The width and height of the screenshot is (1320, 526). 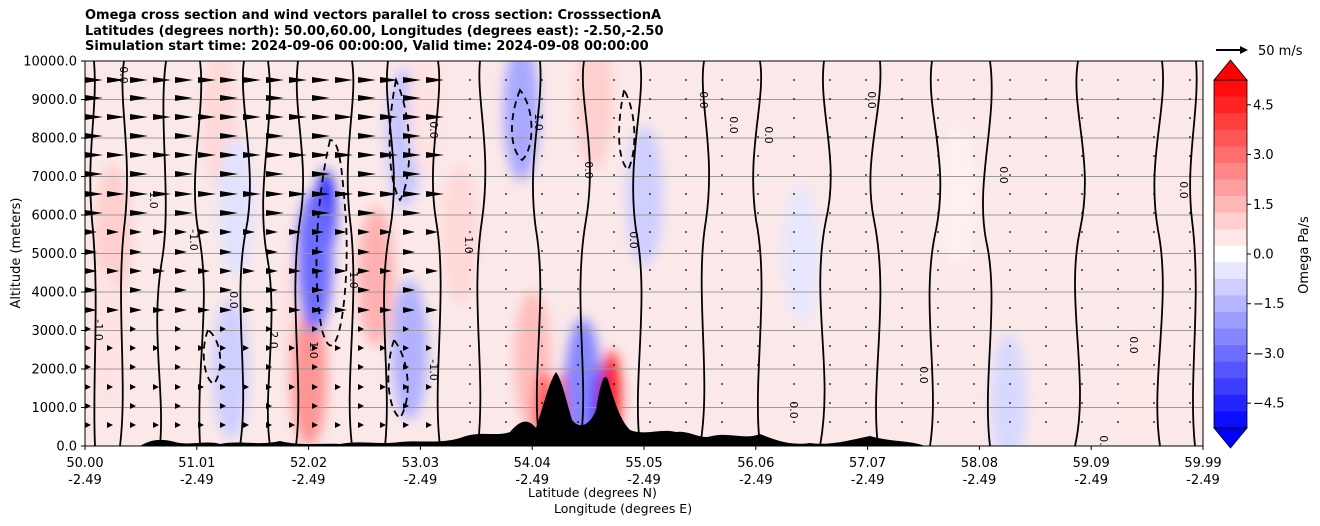 I want to click on y-tick-label: 3000.0, so click(x=55, y=331).